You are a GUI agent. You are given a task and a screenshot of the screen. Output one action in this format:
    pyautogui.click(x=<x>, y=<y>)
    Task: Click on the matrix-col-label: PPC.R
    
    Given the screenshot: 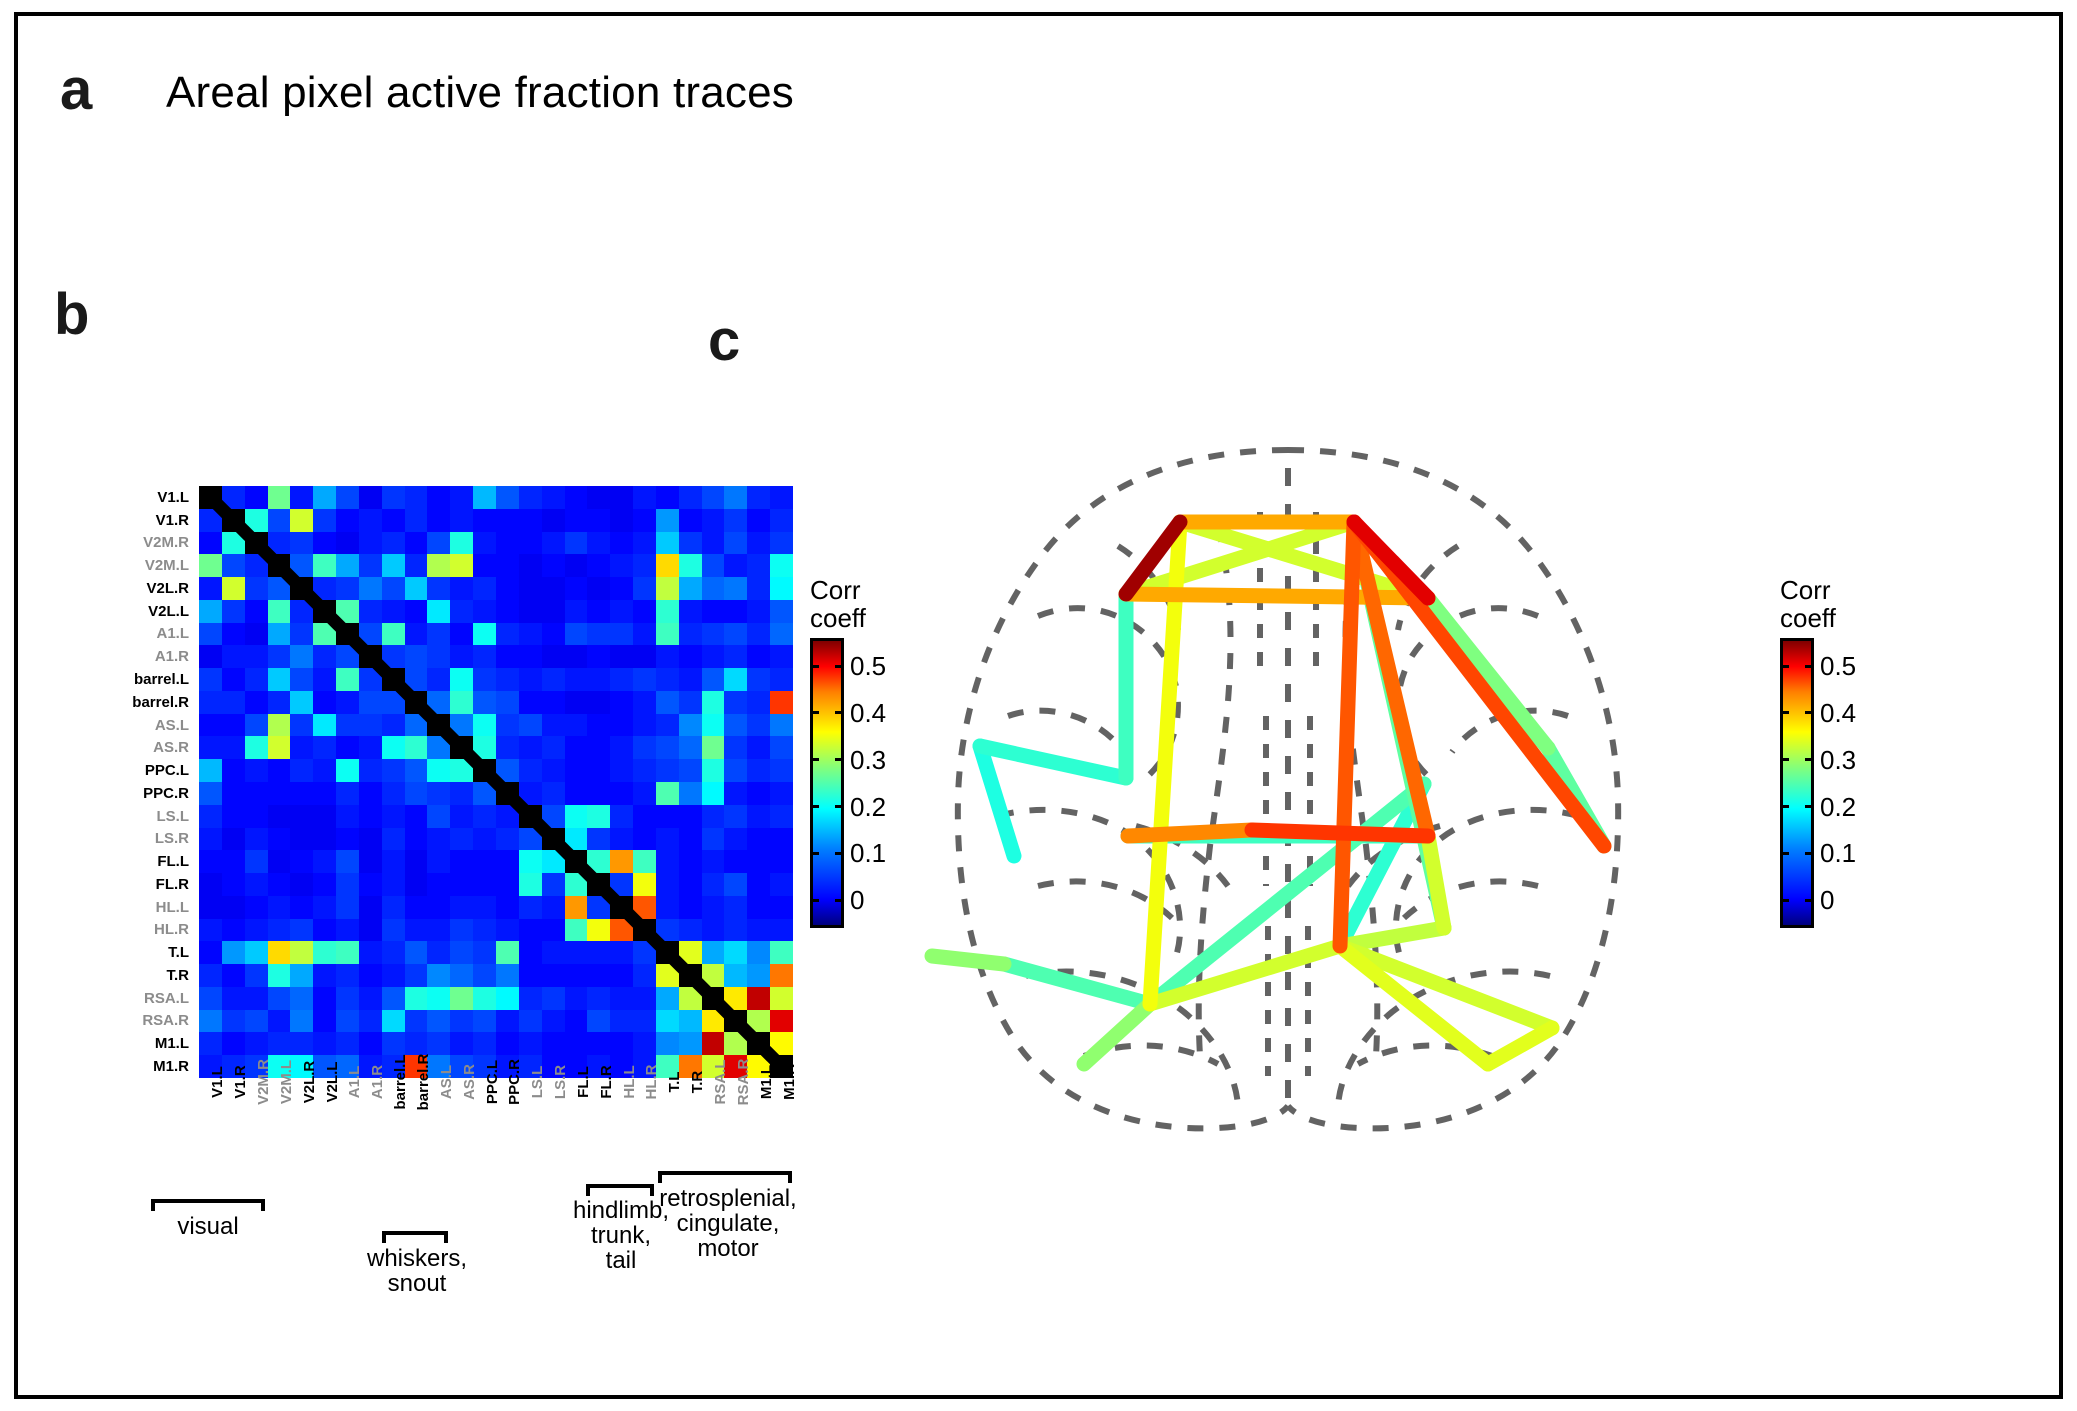 What is the action you would take?
    pyautogui.click(x=515, y=1082)
    